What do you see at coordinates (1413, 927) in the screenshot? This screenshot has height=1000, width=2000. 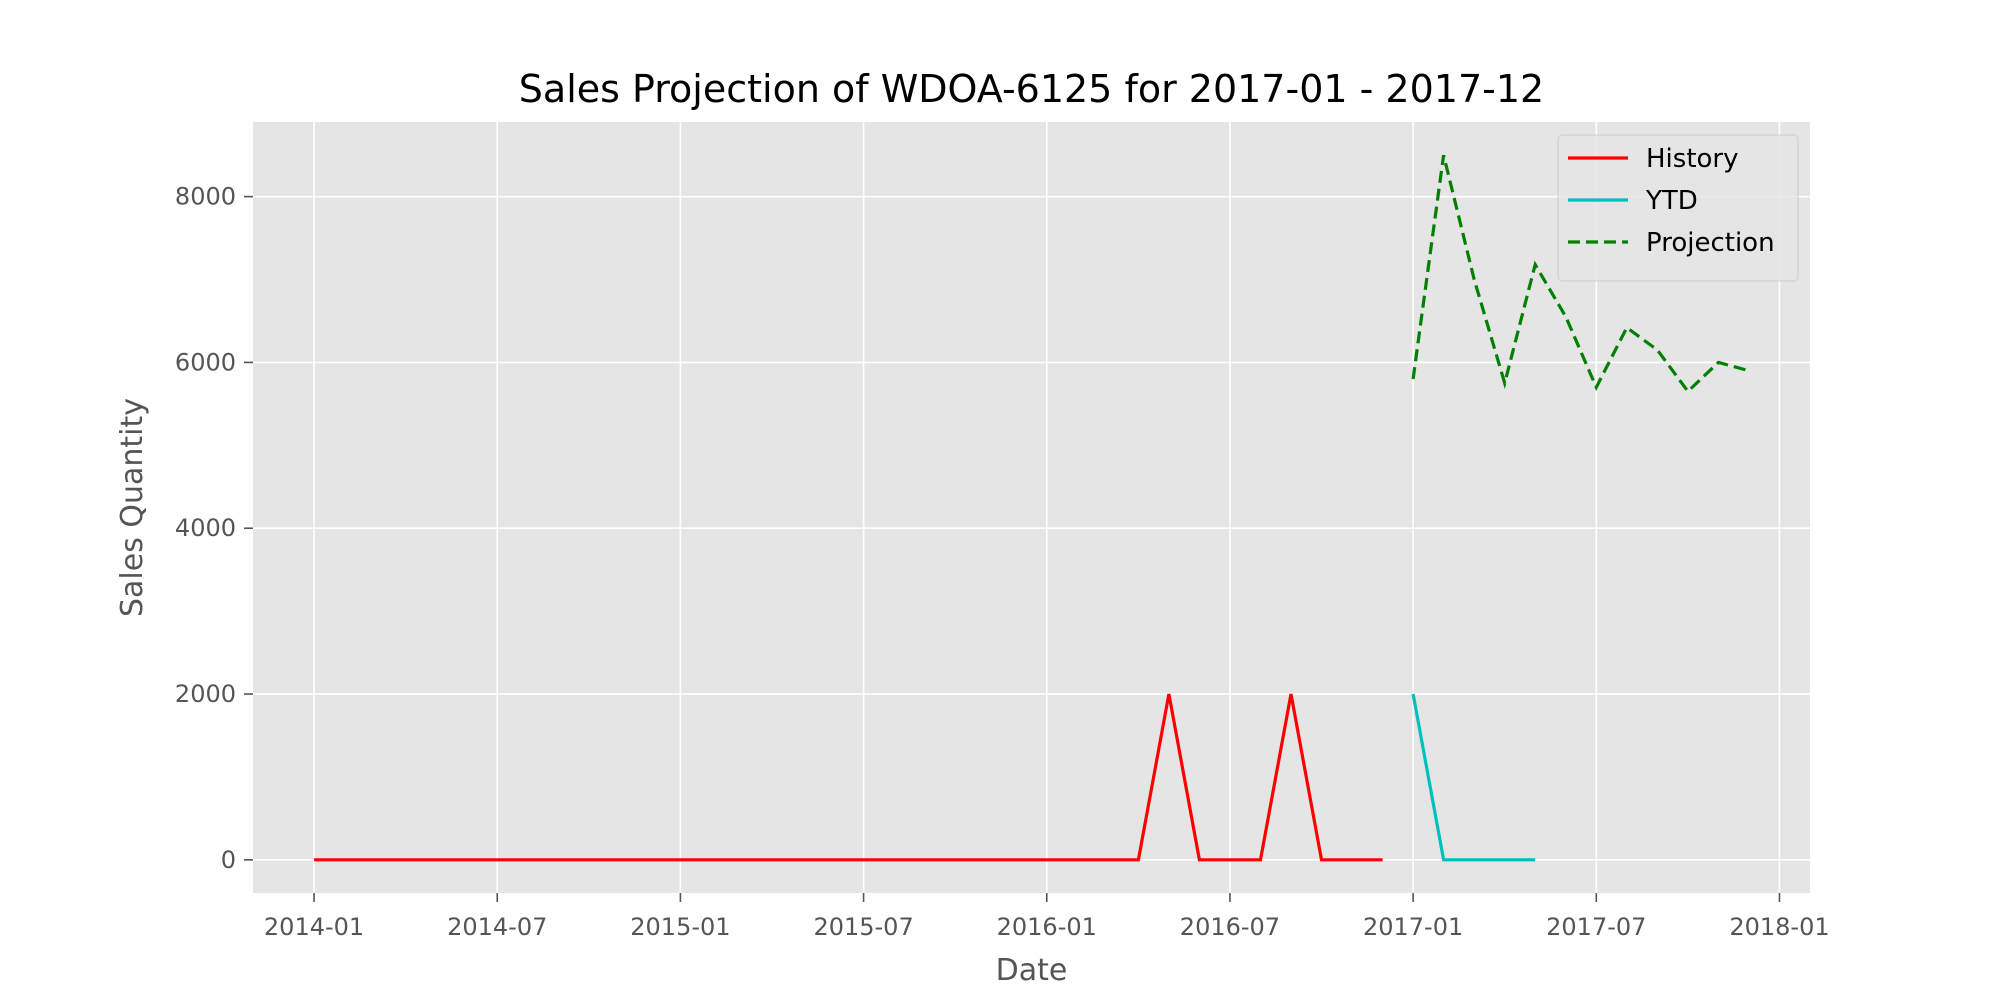 I see `x-tick-label: 2017-01` at bounding box center [1413, 927].